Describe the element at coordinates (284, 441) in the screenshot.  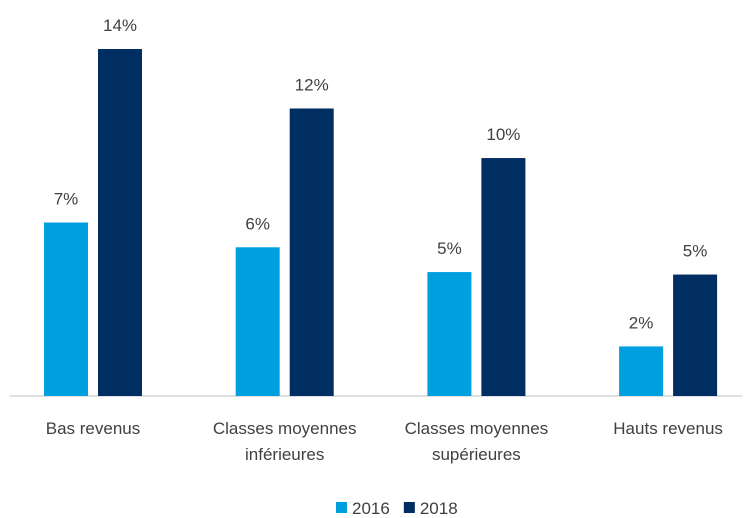
I see `x-tick-label: Classes moyennes inférieures` at that location.